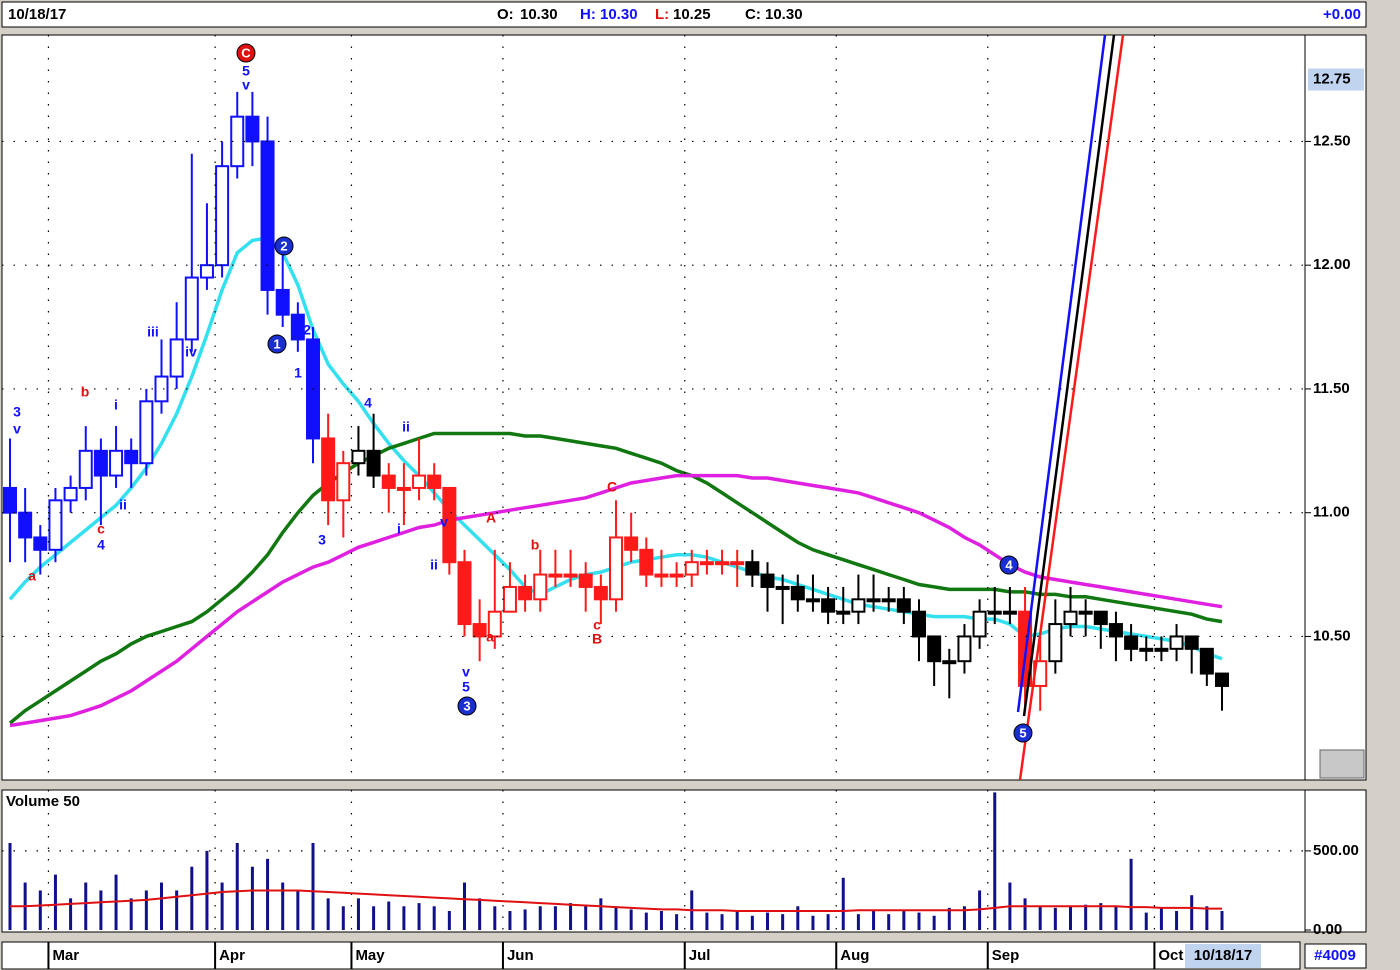  Describe the element at coordinates (1331, 388) in the screenshot. I see `y-tick-label: 11.50` at that location.